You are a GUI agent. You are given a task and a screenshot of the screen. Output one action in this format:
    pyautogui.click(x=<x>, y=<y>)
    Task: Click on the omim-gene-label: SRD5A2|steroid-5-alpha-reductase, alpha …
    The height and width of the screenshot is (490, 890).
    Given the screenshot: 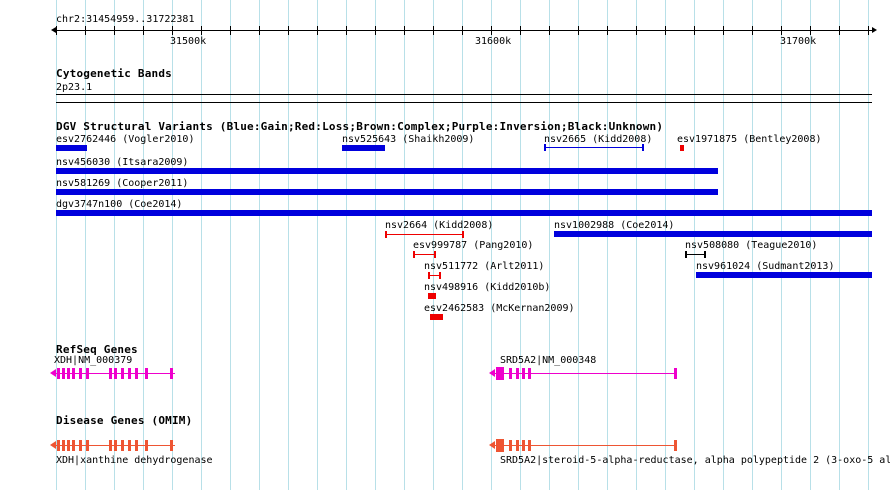 What is the action you would take?
    pyautogui.click(x=695, y=460)
    